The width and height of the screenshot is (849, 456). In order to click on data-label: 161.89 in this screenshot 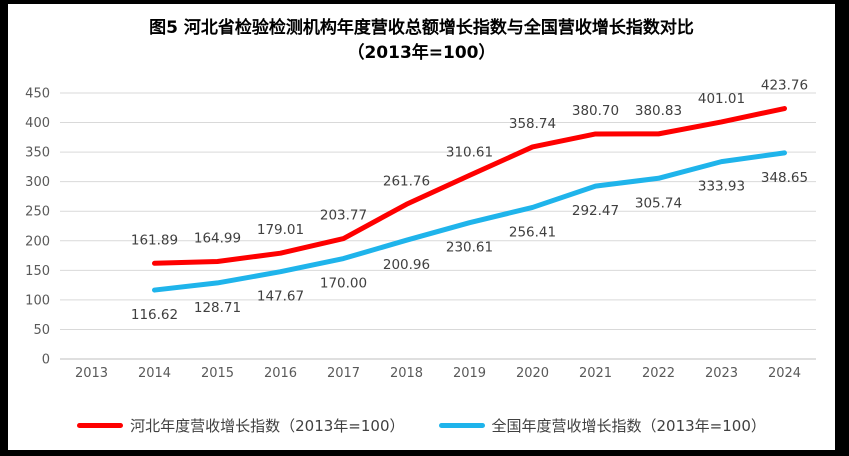, I will do `click(154, 240)`.